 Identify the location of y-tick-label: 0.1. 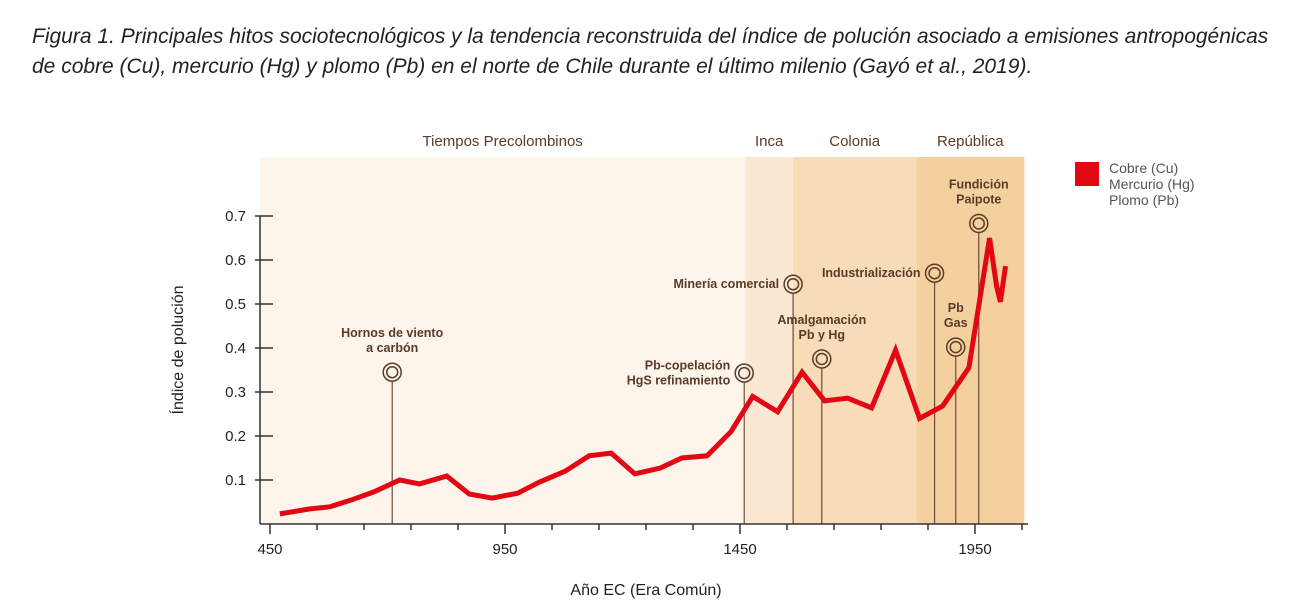
(235, 480).